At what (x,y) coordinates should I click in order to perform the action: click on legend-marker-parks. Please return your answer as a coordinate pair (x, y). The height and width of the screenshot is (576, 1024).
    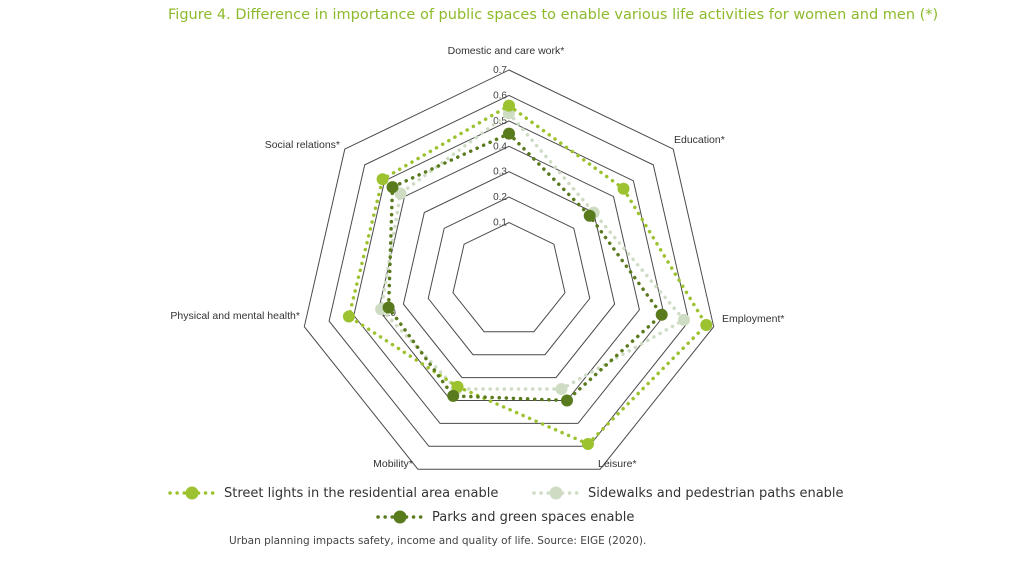
    Looking at the image, I should click on (401, 517).